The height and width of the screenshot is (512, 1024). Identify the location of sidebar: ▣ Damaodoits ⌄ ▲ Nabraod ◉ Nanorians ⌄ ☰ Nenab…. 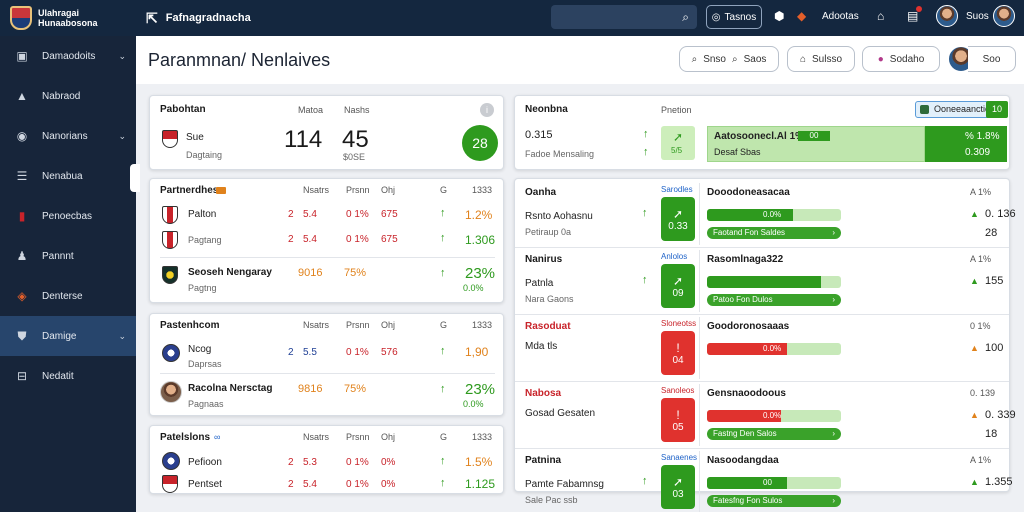
(68, 274).